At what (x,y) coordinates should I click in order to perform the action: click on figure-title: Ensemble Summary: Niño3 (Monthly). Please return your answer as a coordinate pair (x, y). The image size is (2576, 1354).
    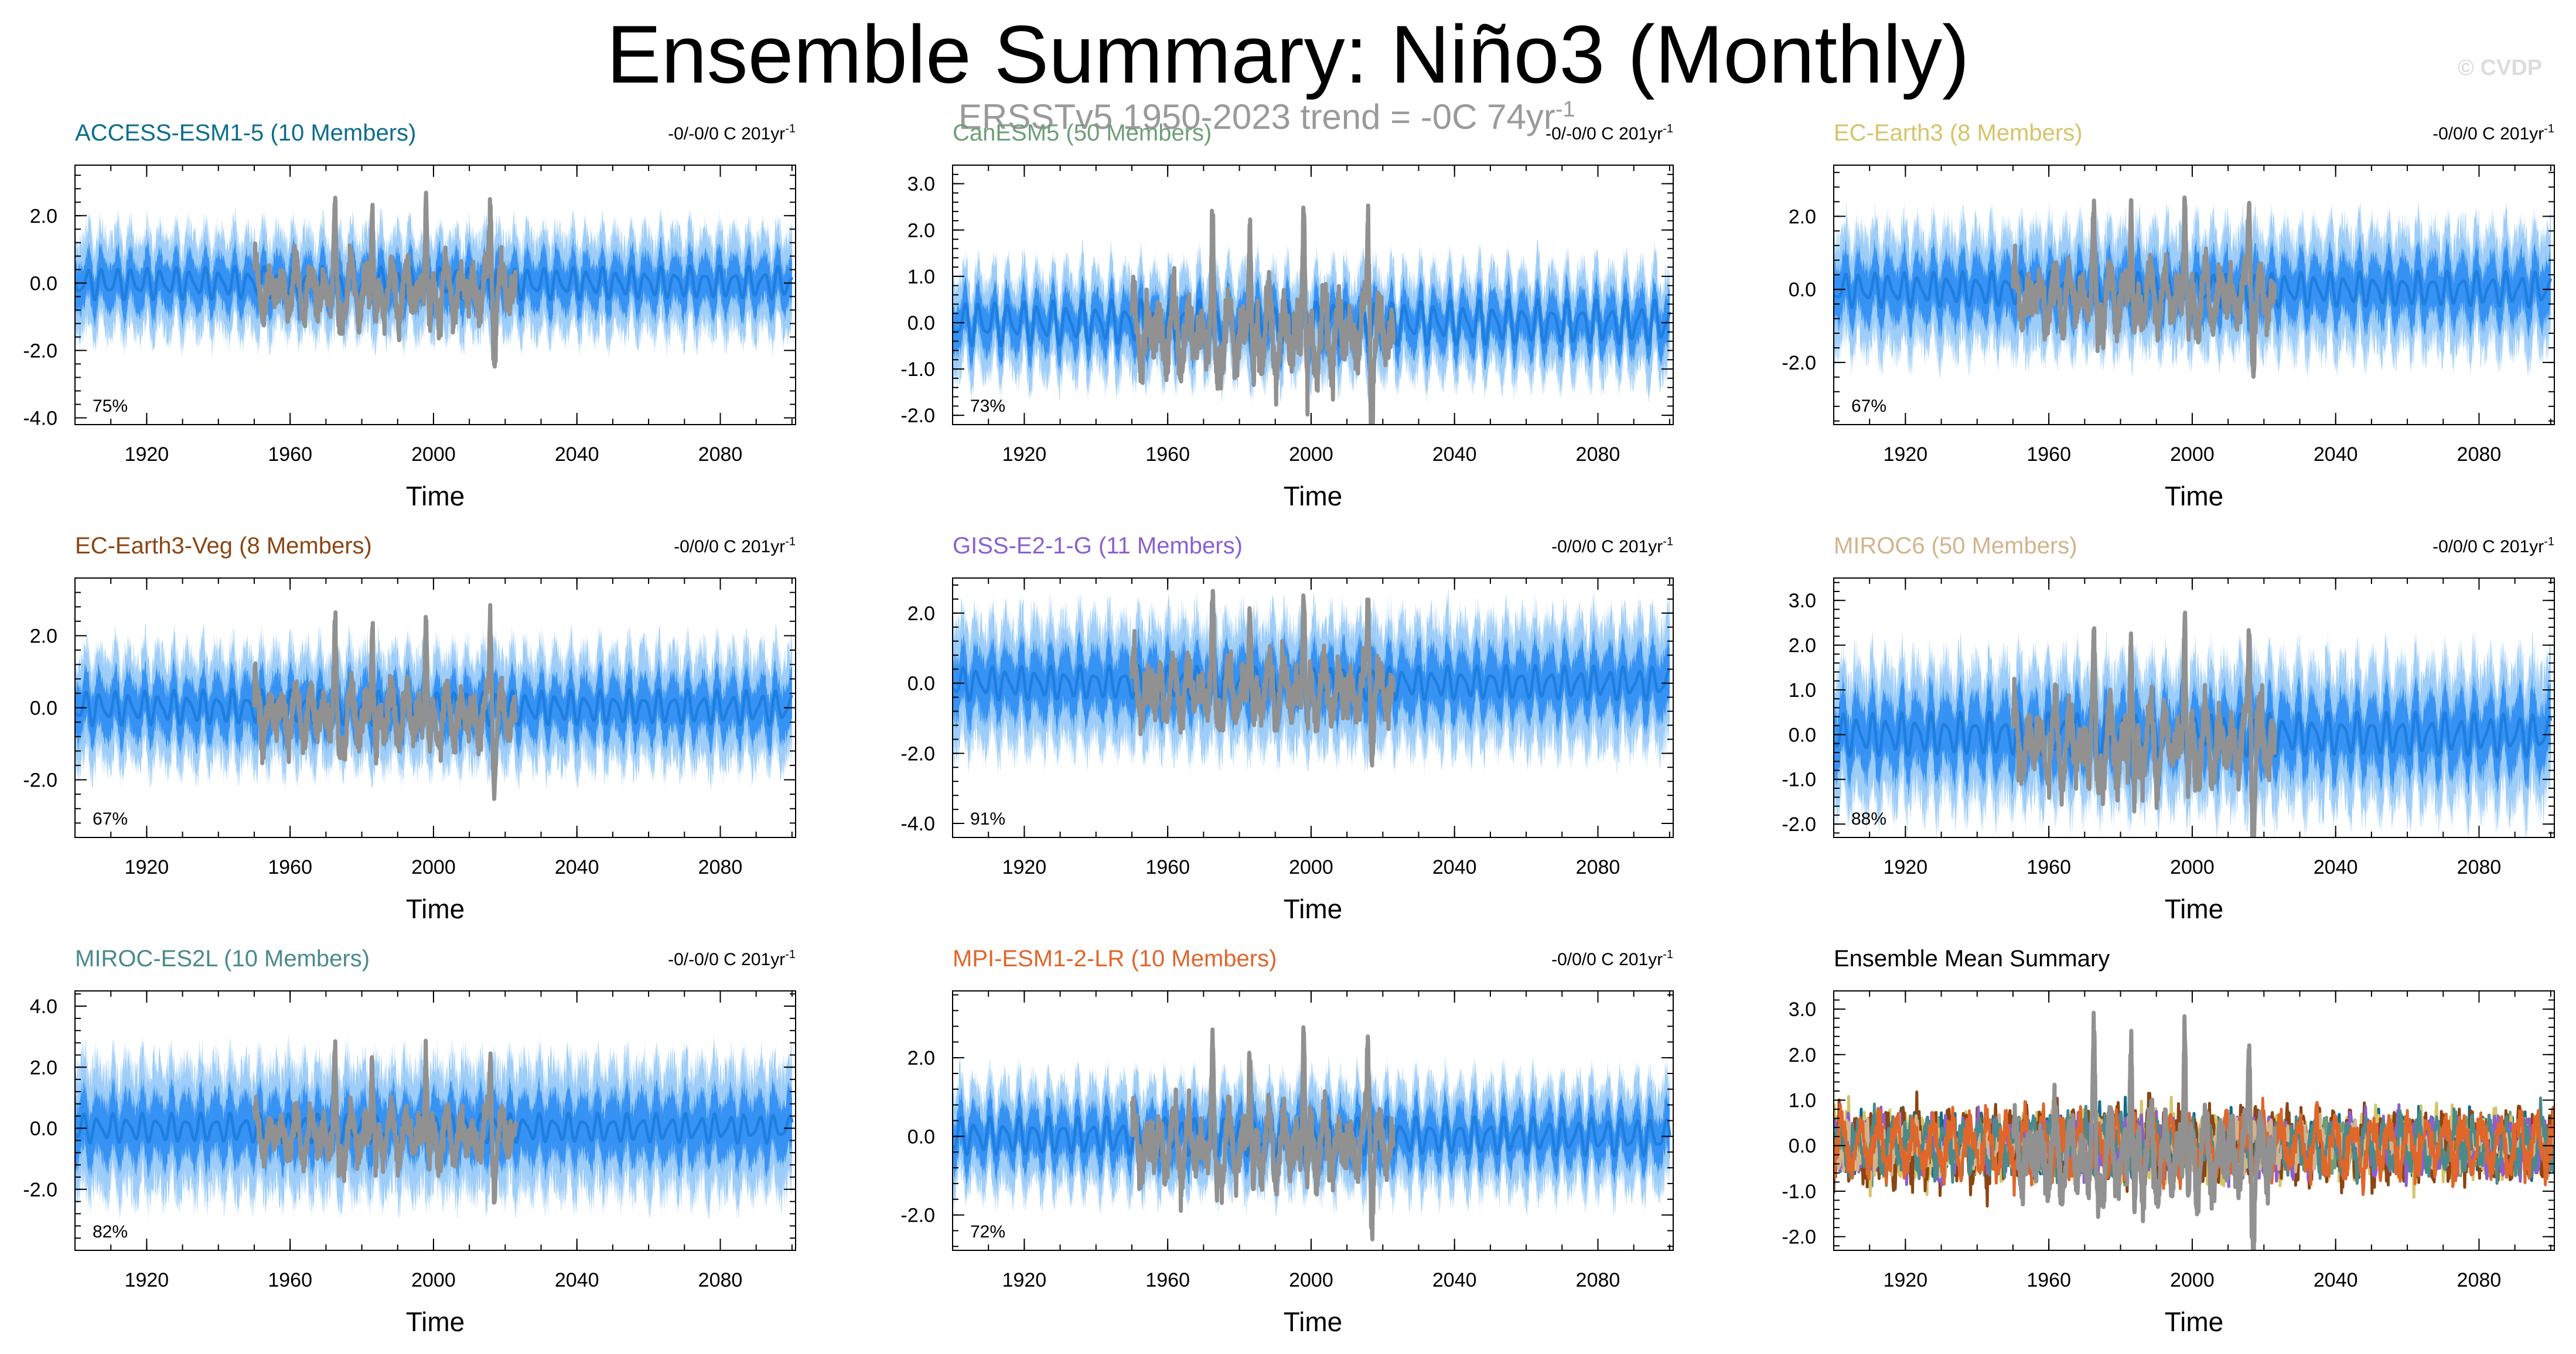
    Looking at the image, I should click on (1288, 54).